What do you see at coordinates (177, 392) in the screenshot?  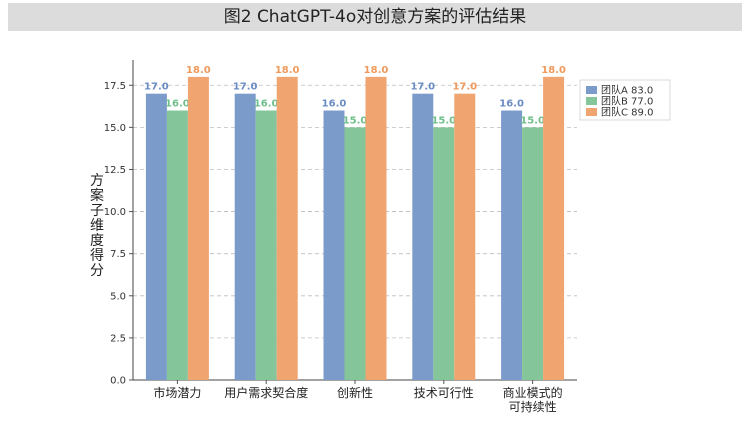 I see `x-tick-label: 市场潜力` at bounding box center [177, 392].